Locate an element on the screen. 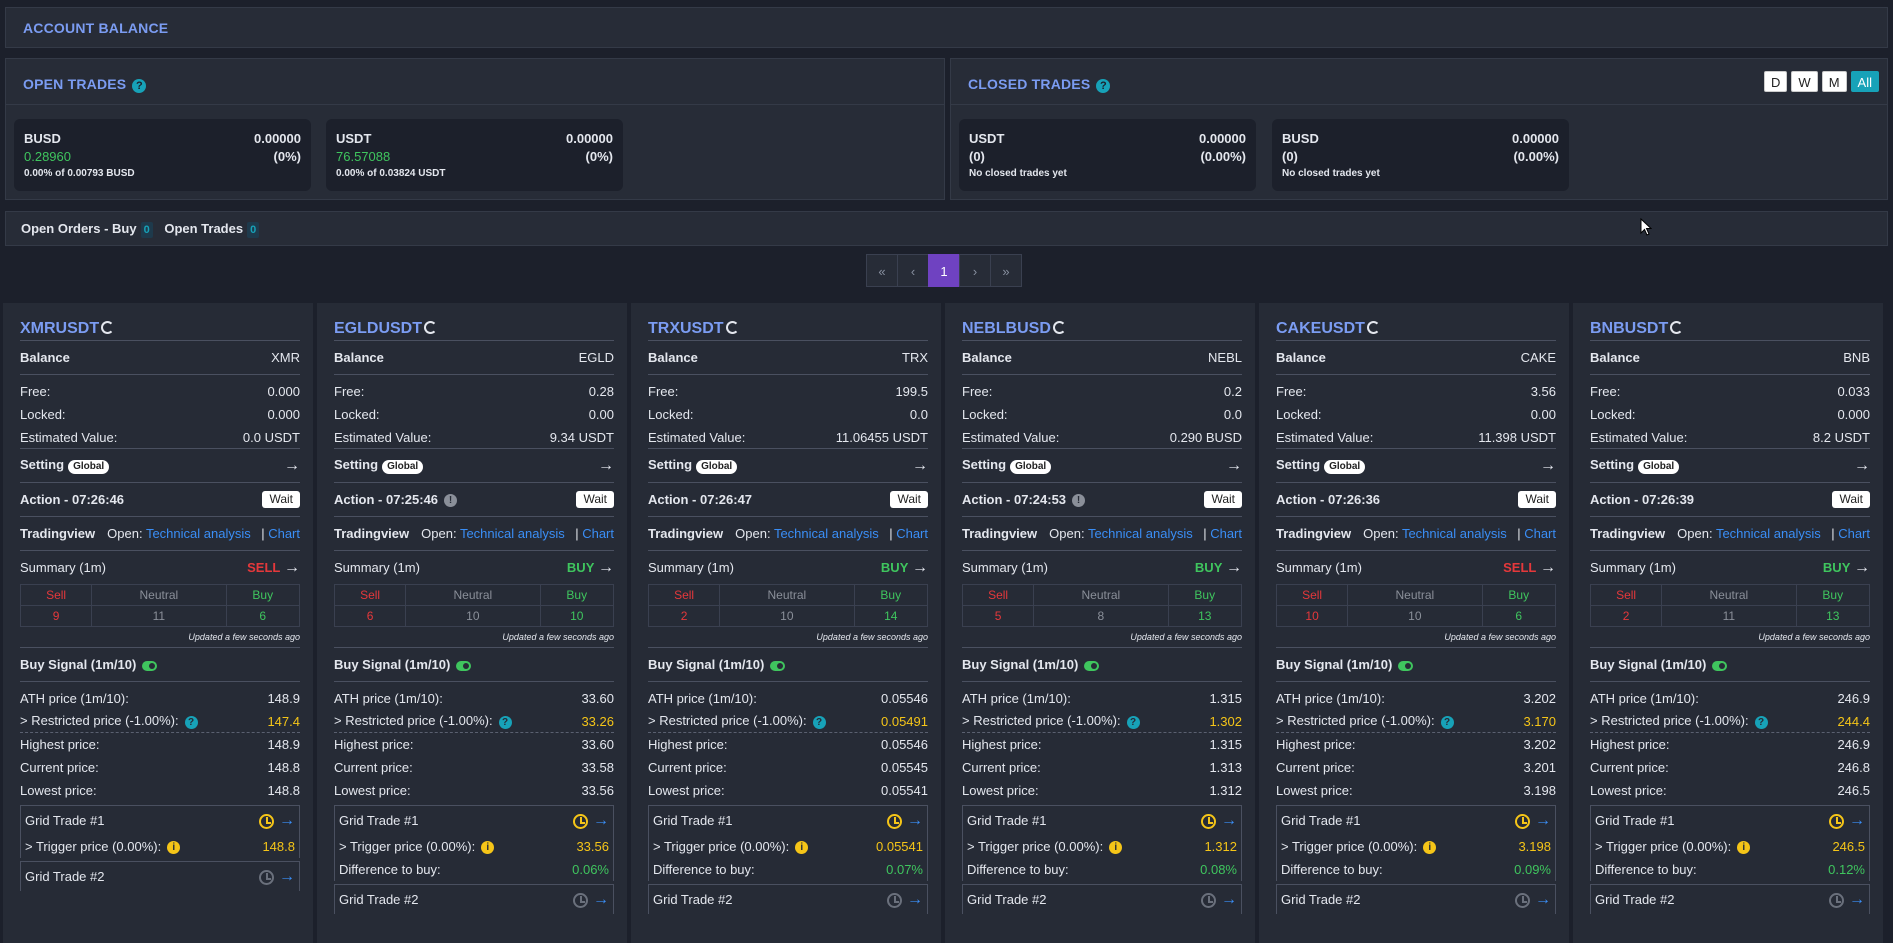  highest-row: Highest price: 3.202 is located at coordinates (1416, 744).